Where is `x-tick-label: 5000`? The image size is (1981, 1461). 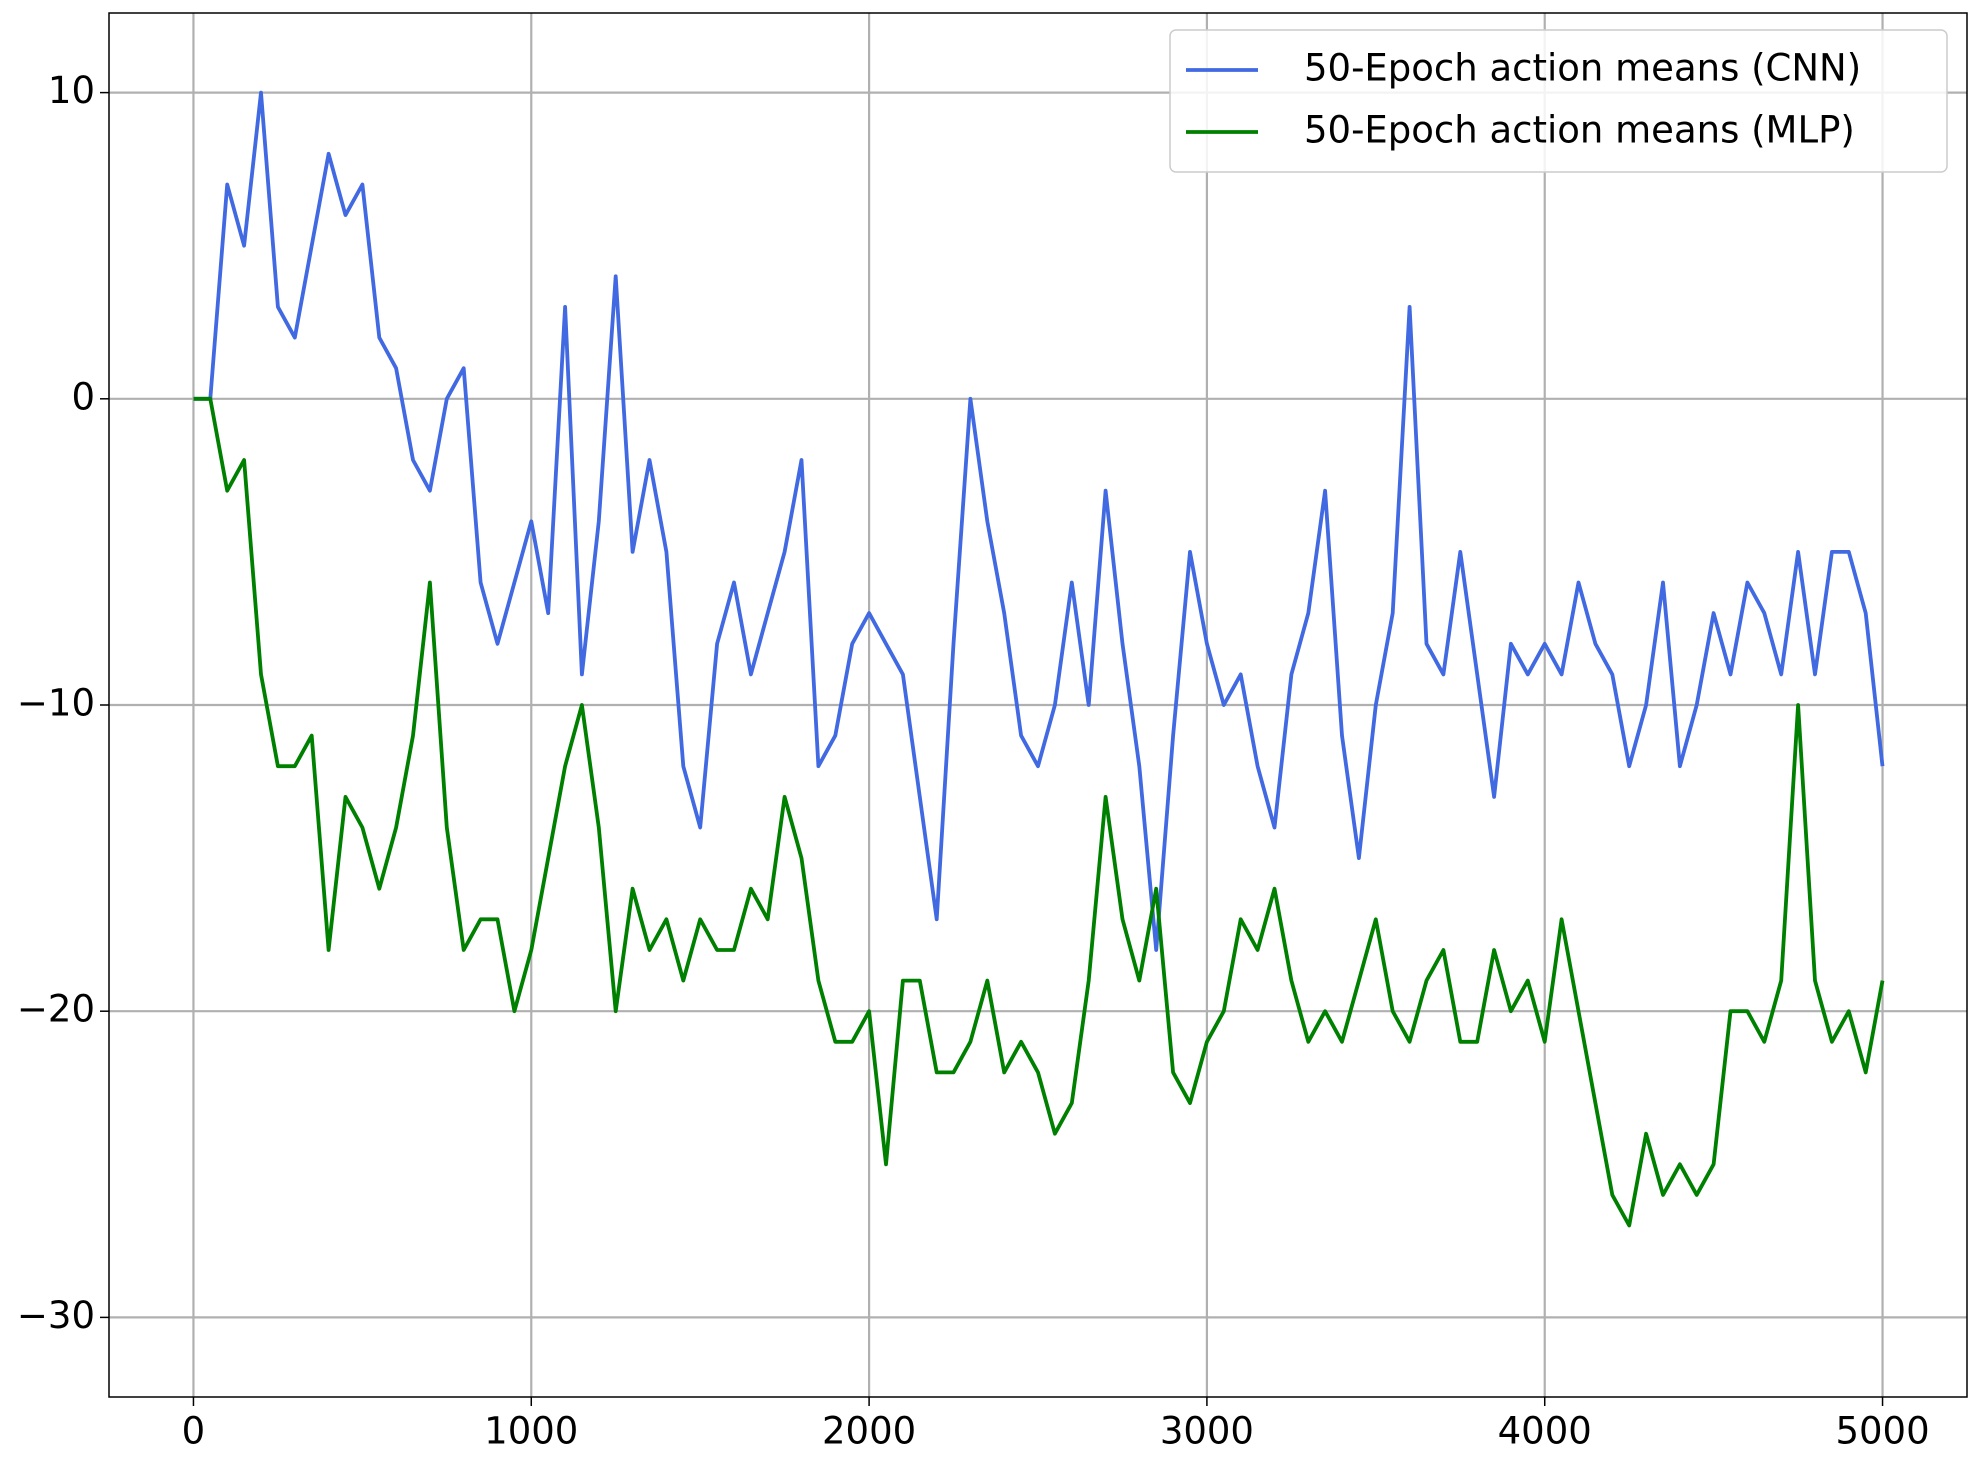
x-tick-label: 5000 is located at coordinates (1882, 1431).